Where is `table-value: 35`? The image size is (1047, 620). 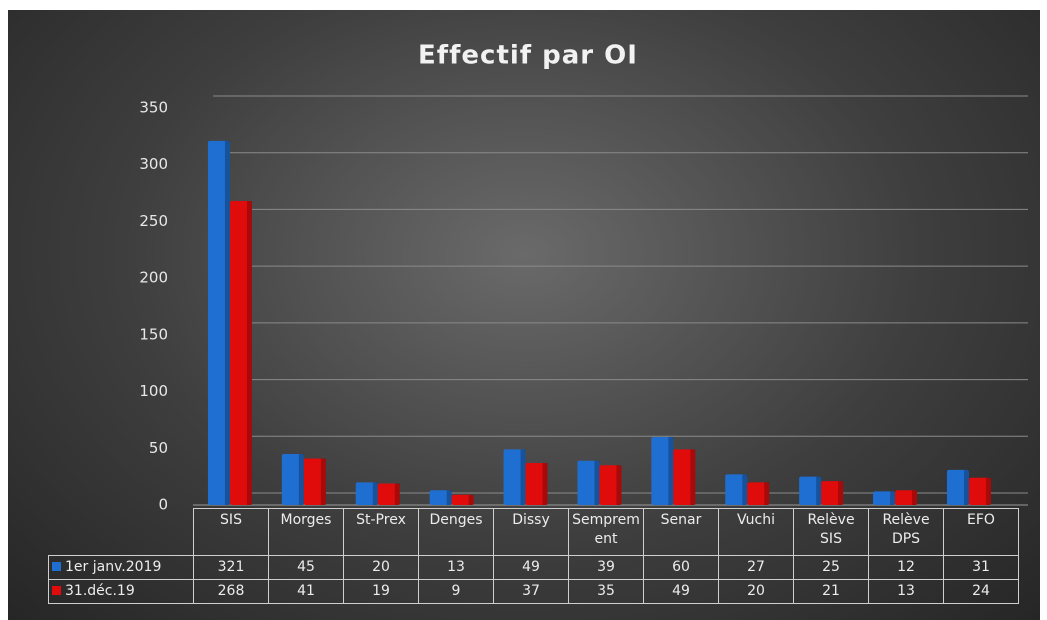
table-value: 35 is located at coordinates (606, 591).